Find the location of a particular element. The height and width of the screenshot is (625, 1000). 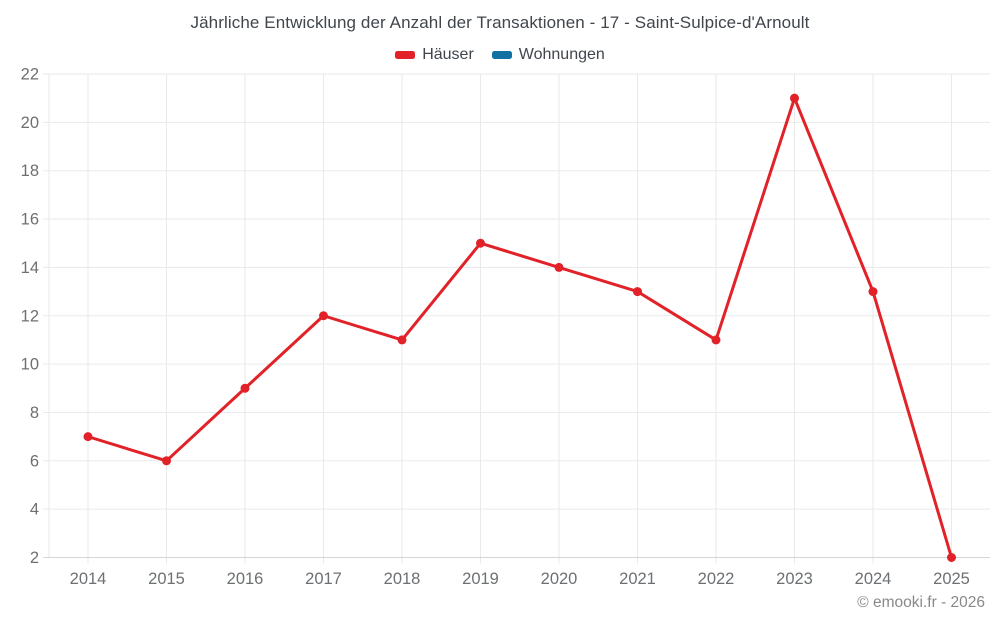

legend: Häuser Wohnungen is located at coordinates (500, 55).